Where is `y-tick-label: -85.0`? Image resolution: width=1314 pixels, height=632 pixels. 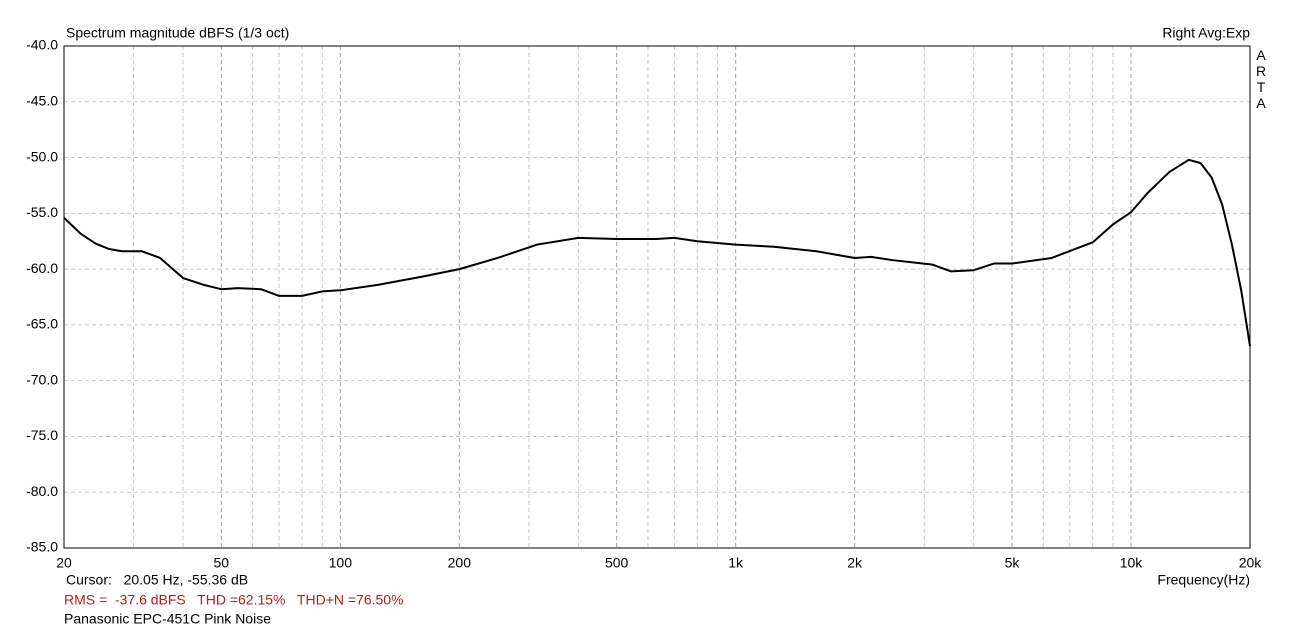
y-tick-label: -85.0 is located at coordinates (42, 547).